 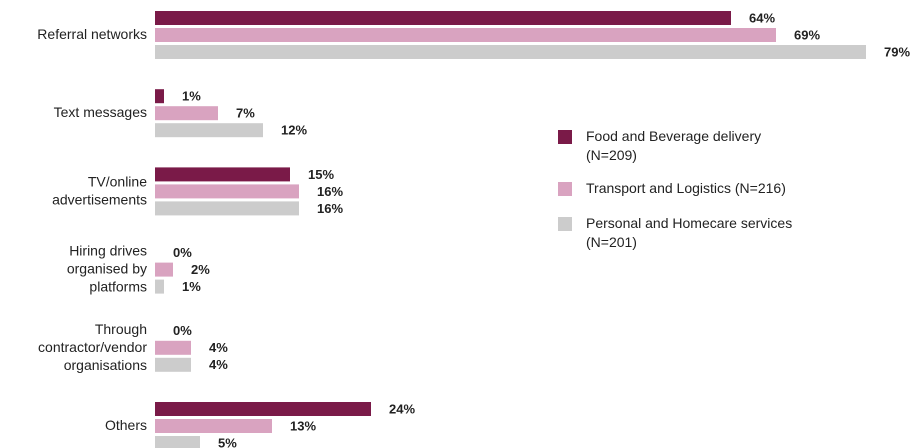 I want to click on value-label: 69%, so click(x=807, y=34).